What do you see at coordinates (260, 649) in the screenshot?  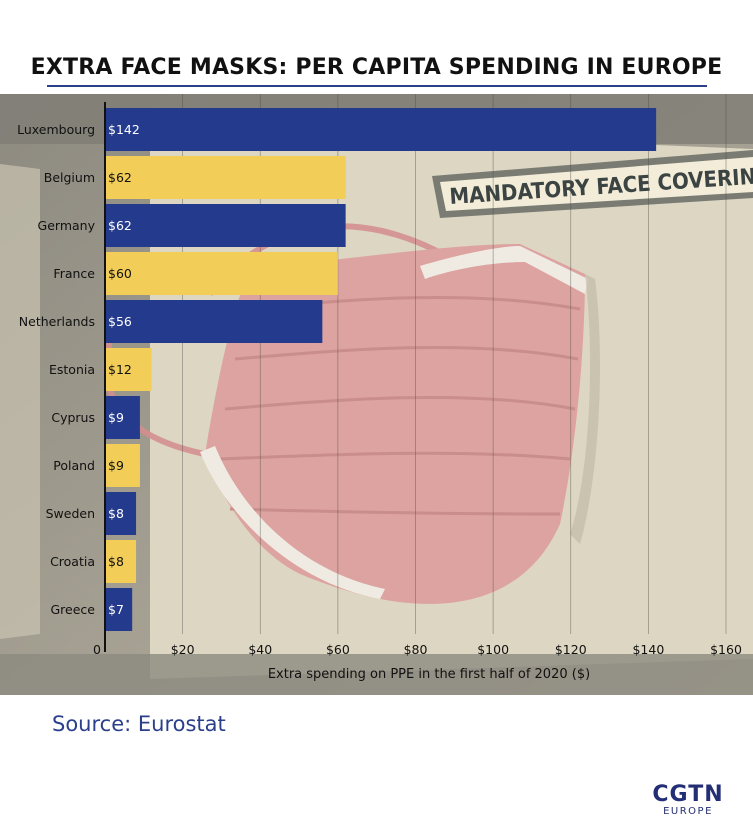 I see `x-tick-label: $40` at bounding box center [260, 649].